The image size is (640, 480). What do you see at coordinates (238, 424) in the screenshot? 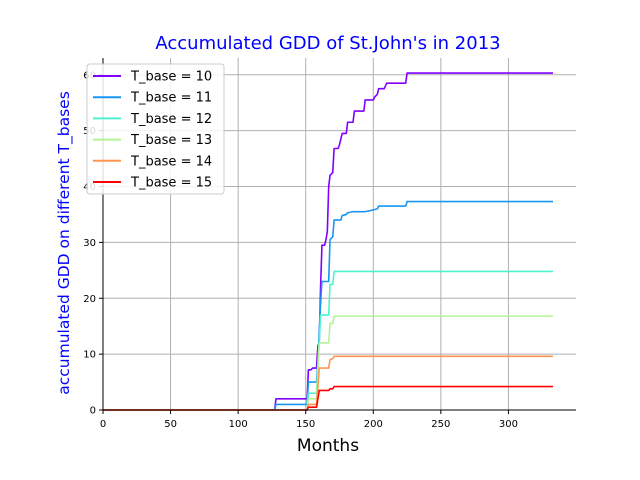
I see `x-tick-label: 100` at bounding box center [238, 424].